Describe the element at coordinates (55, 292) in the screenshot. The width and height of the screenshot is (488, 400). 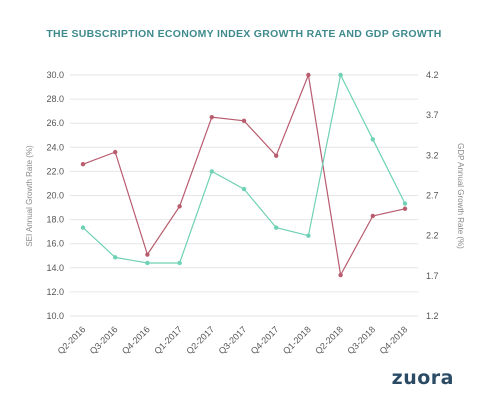
I see `left-tick-label: 12.0` at that location.